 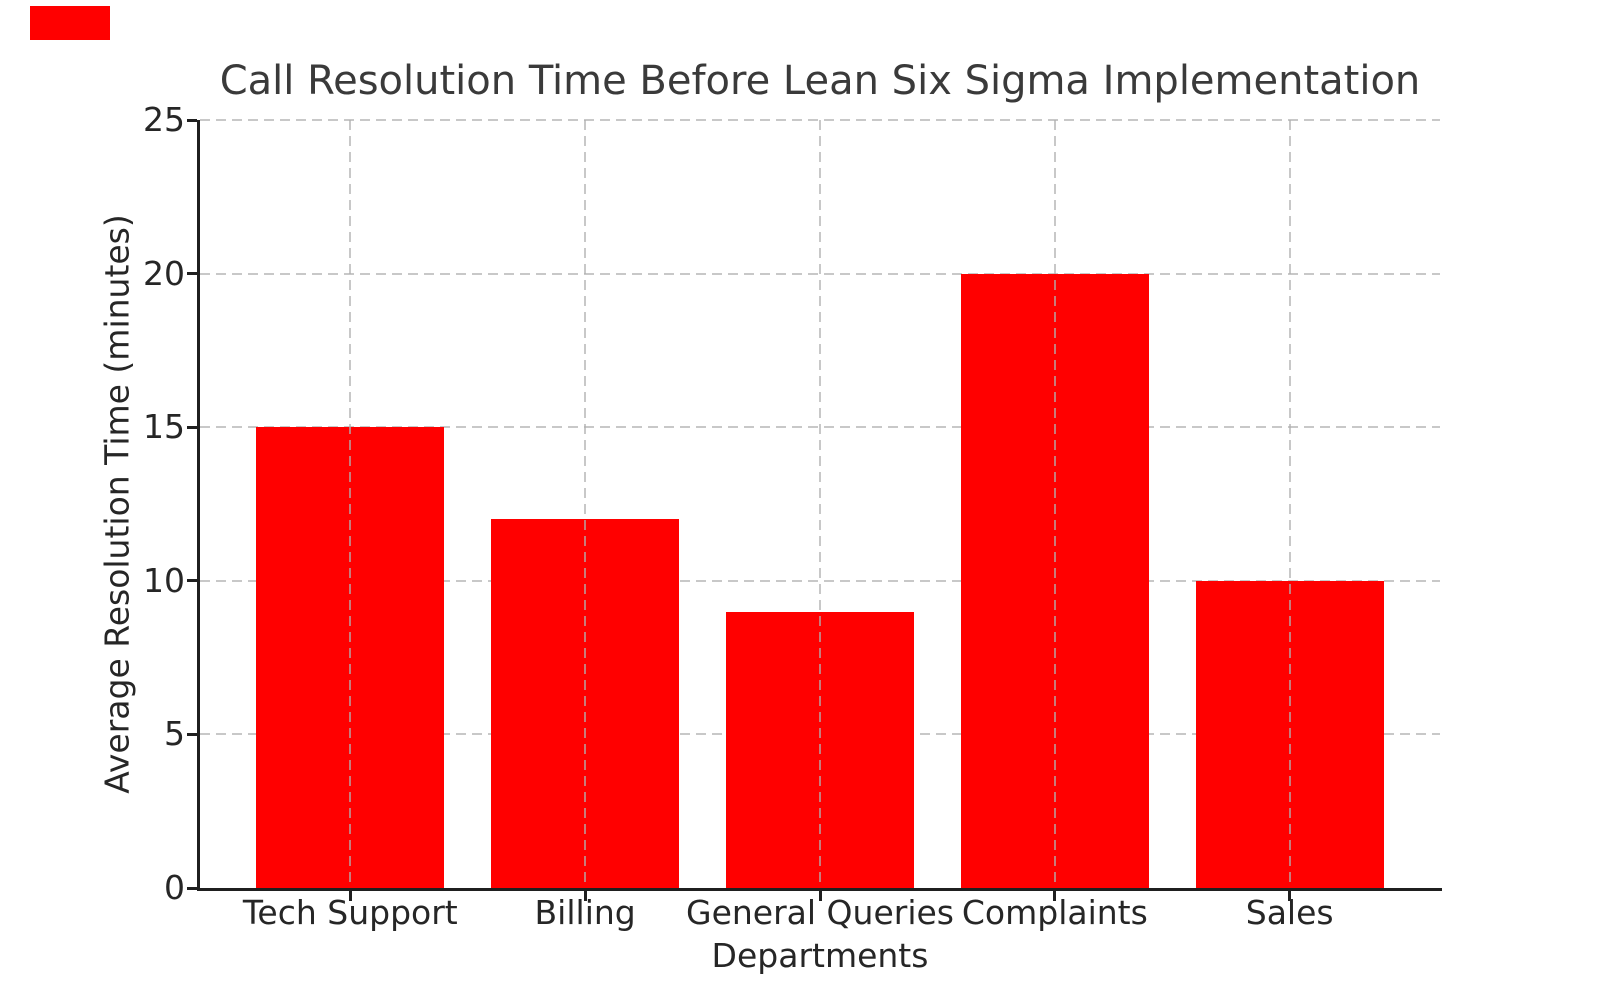 I want to click on y-tick-label: 0, so click(x=174, y=887).